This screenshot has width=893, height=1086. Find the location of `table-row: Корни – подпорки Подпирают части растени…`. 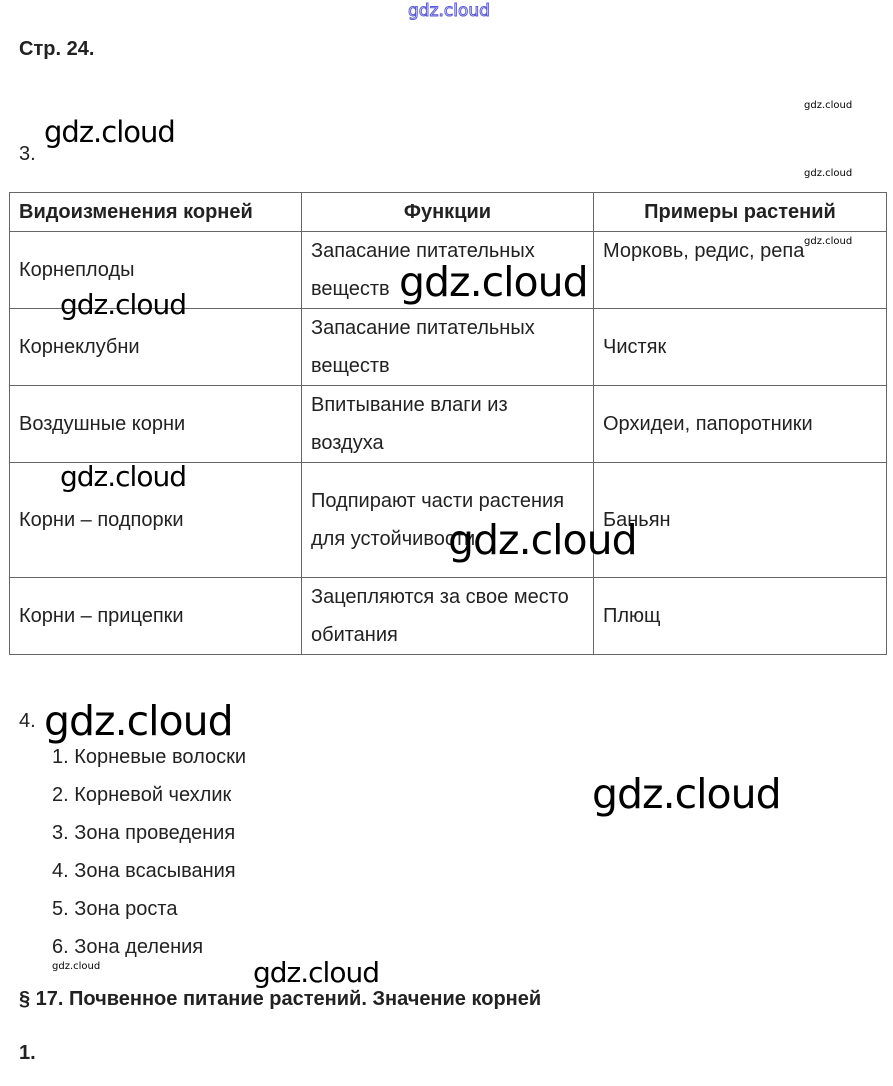

table-row: Корни – подпорки Подпирают части растени… is located at coordinates (448, 520).